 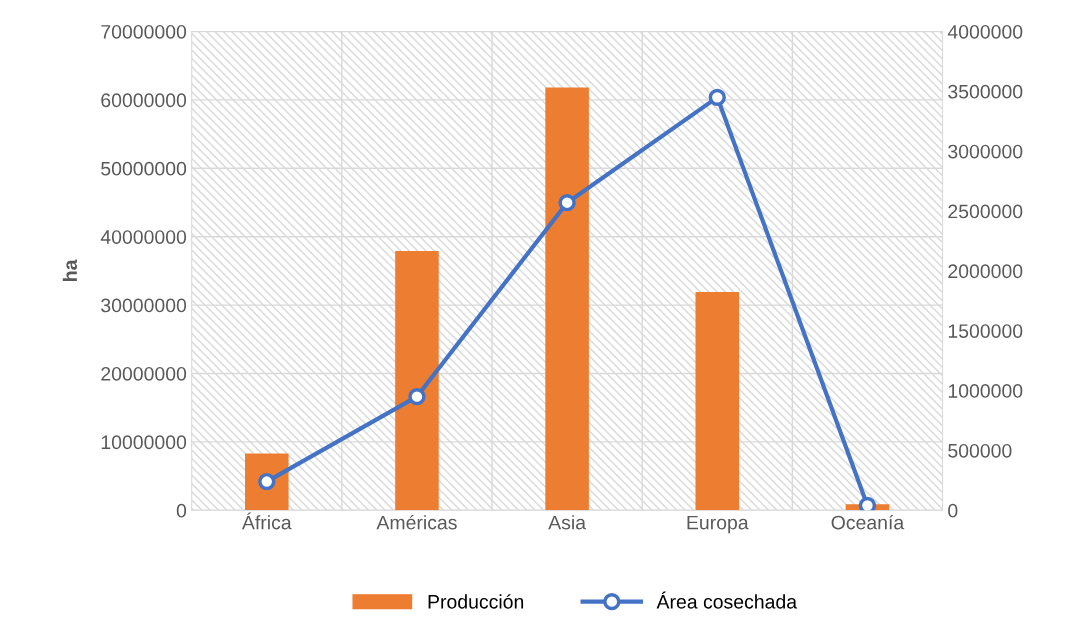 I want to click on y2-tick-label: 3000000, so click(x=985, y=151).